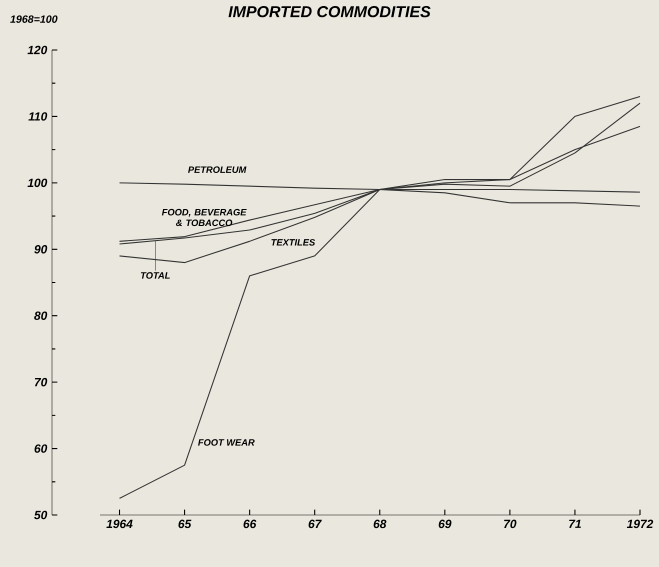  Describe the element at coordinates (293, 242) in the screenshot. I see `series-label: TEXTILES` at that location.